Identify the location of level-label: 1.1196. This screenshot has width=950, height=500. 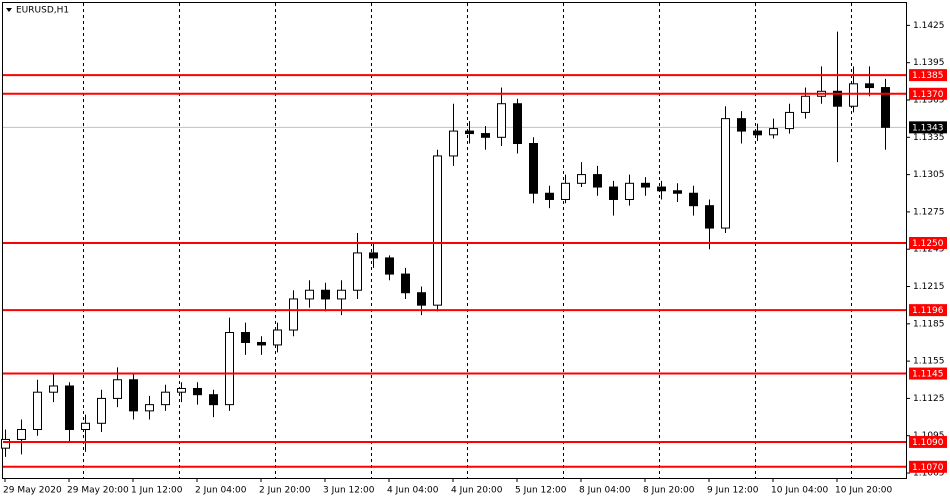
(928, 311).